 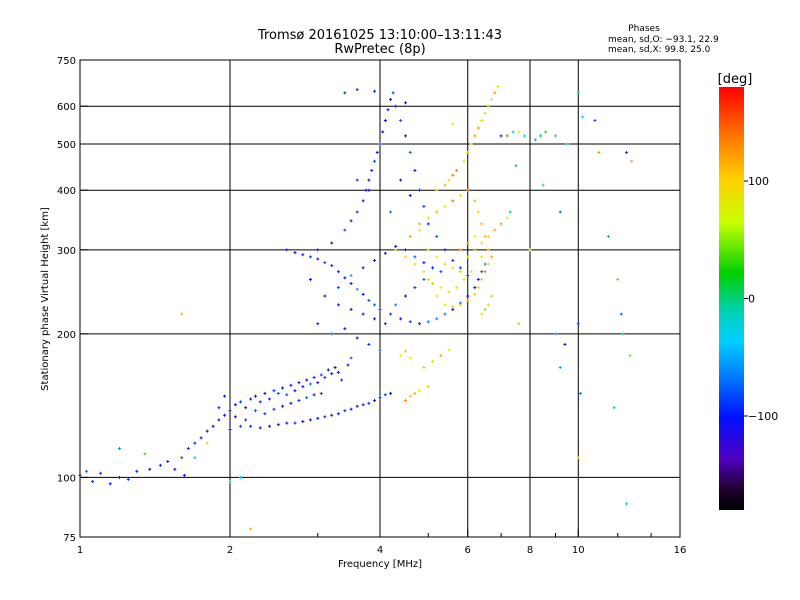 What do you see at coordinates (644, 29) in the screenshot?
I see `phases-title: Phases` at bounding box center [644, 29].